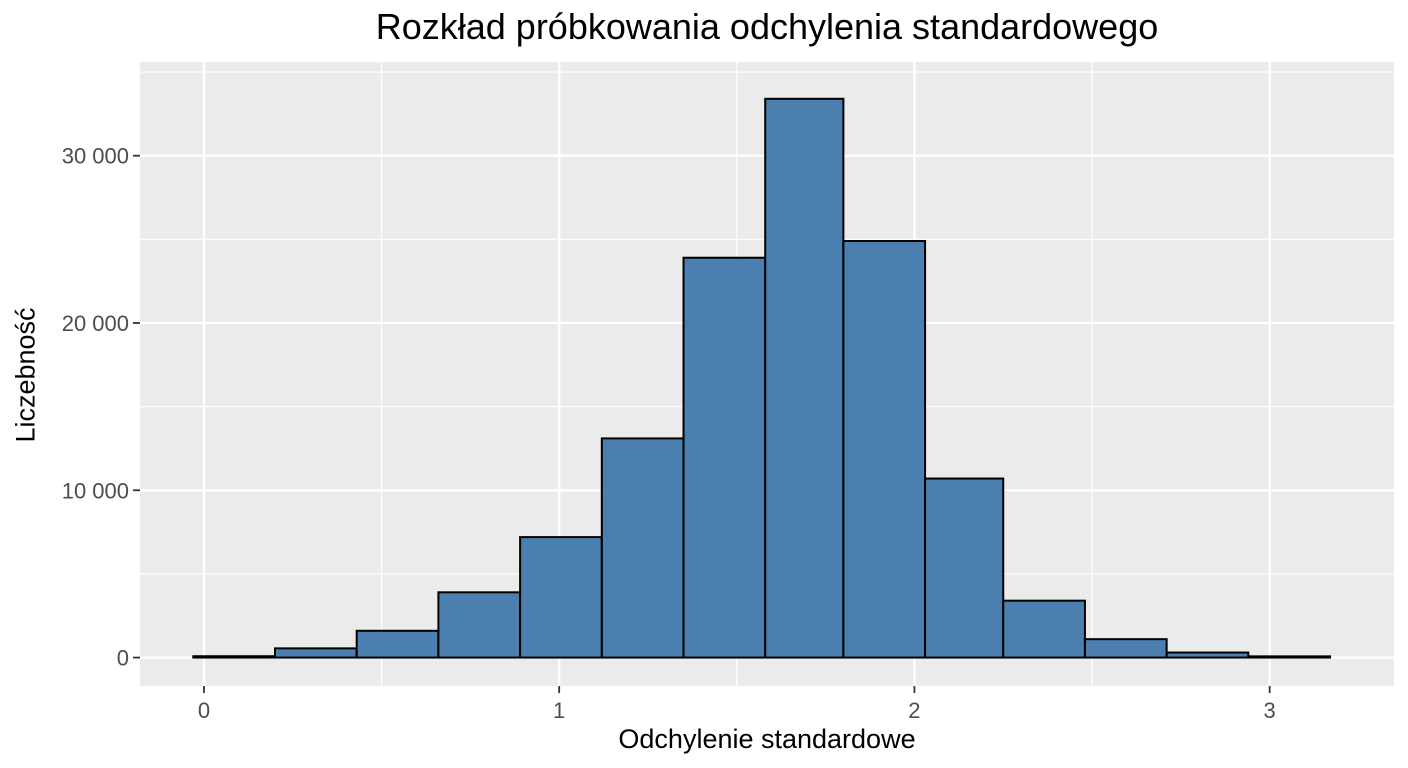  I want to click on x-tick-label: 2, so click(914, 710).